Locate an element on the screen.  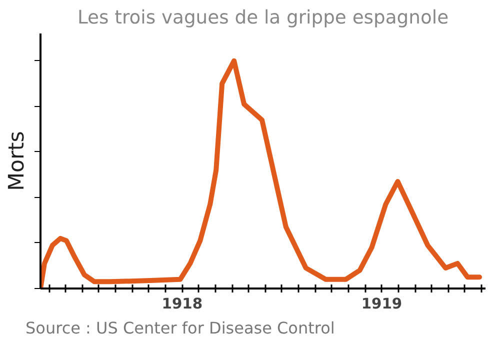
source-note: Source : US Center for Disease Control is located at coordinates (180, 328).